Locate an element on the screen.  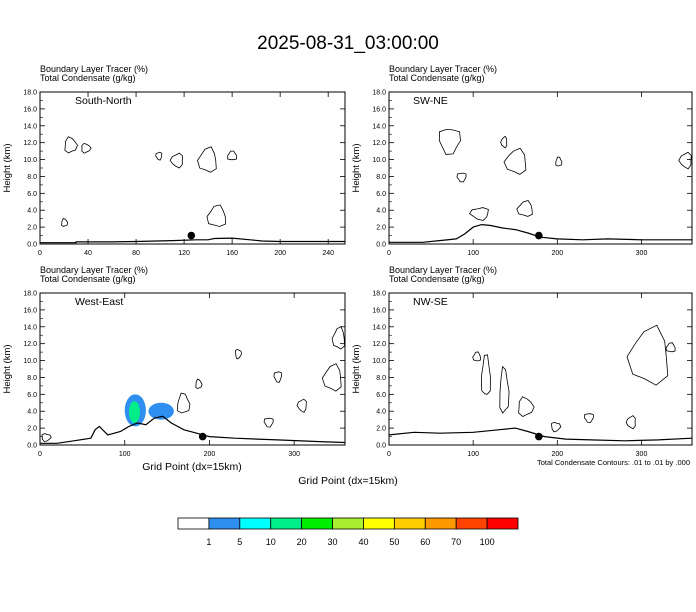
colorbar-label: 10 is located at coordinates (271, 542).